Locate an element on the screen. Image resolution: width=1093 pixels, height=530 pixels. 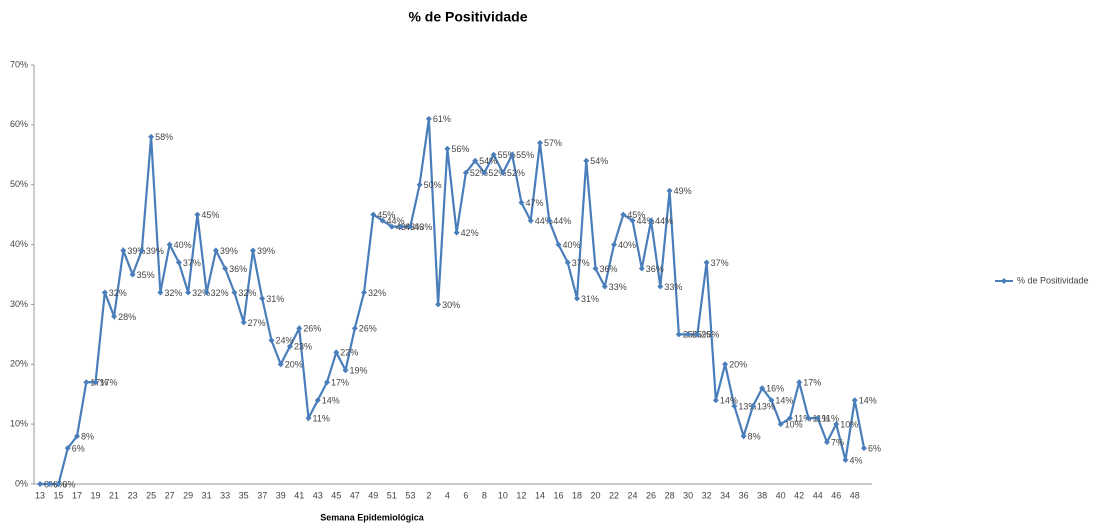
data-label: 27% is located at coordinates (257, 323).